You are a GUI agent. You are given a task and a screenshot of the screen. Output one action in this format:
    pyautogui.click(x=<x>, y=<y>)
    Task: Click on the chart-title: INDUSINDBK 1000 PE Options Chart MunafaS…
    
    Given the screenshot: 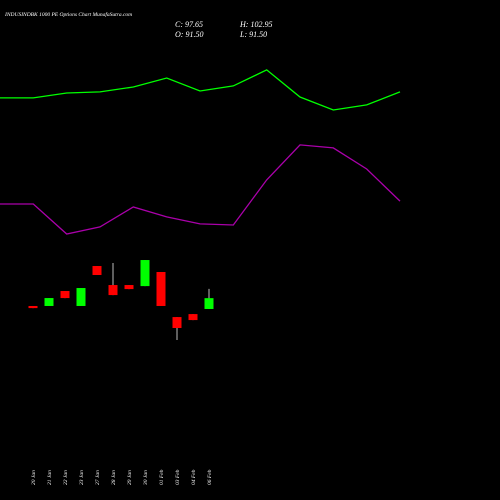 What is the action you would take?
    pyautogui.click(x=68, y=14)
    